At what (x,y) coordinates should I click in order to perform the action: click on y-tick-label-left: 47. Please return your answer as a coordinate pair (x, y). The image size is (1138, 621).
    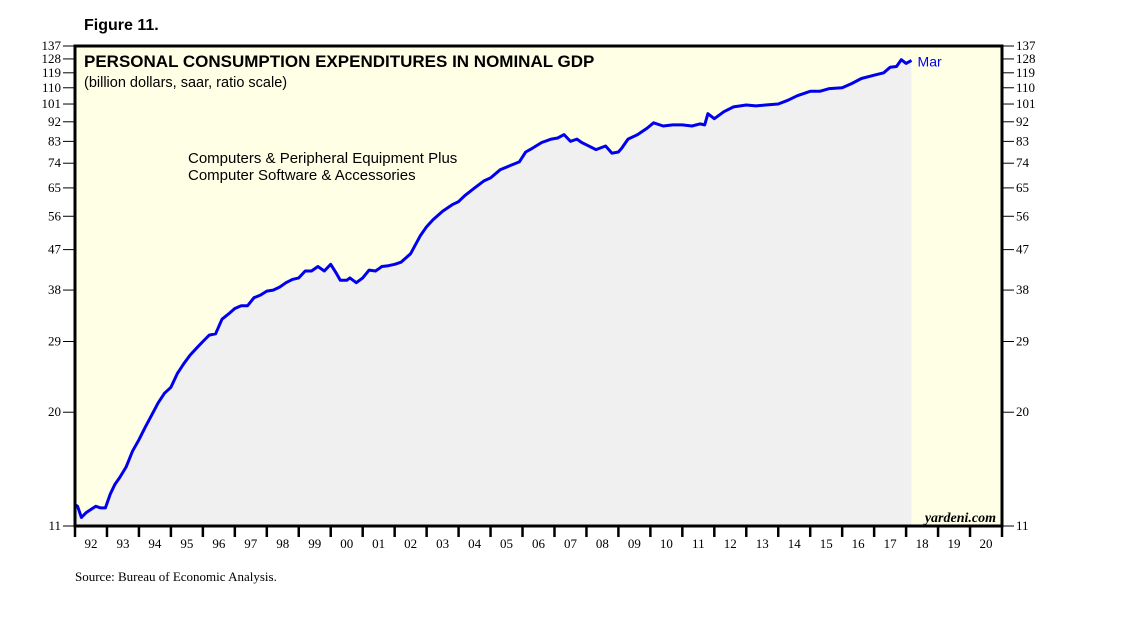
    Looking at the image, I should click on (55, 249).